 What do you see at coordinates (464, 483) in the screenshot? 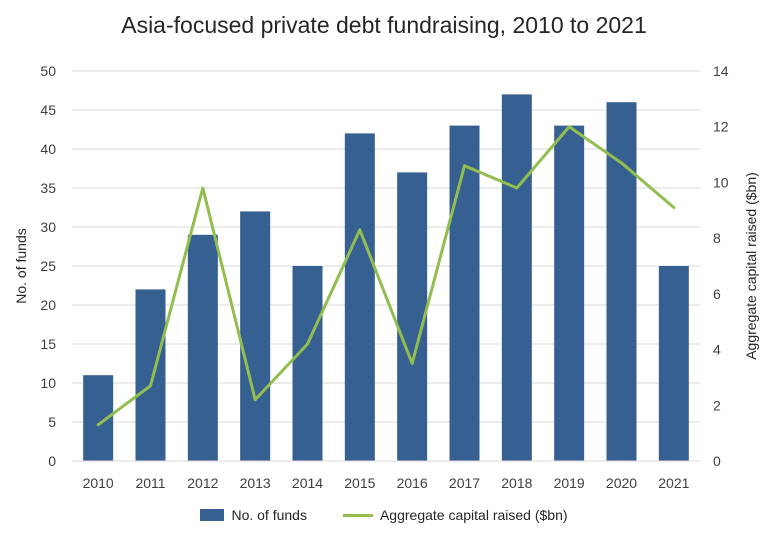
I see `x-tick-label: 2017` at bounding box center [464, 483].